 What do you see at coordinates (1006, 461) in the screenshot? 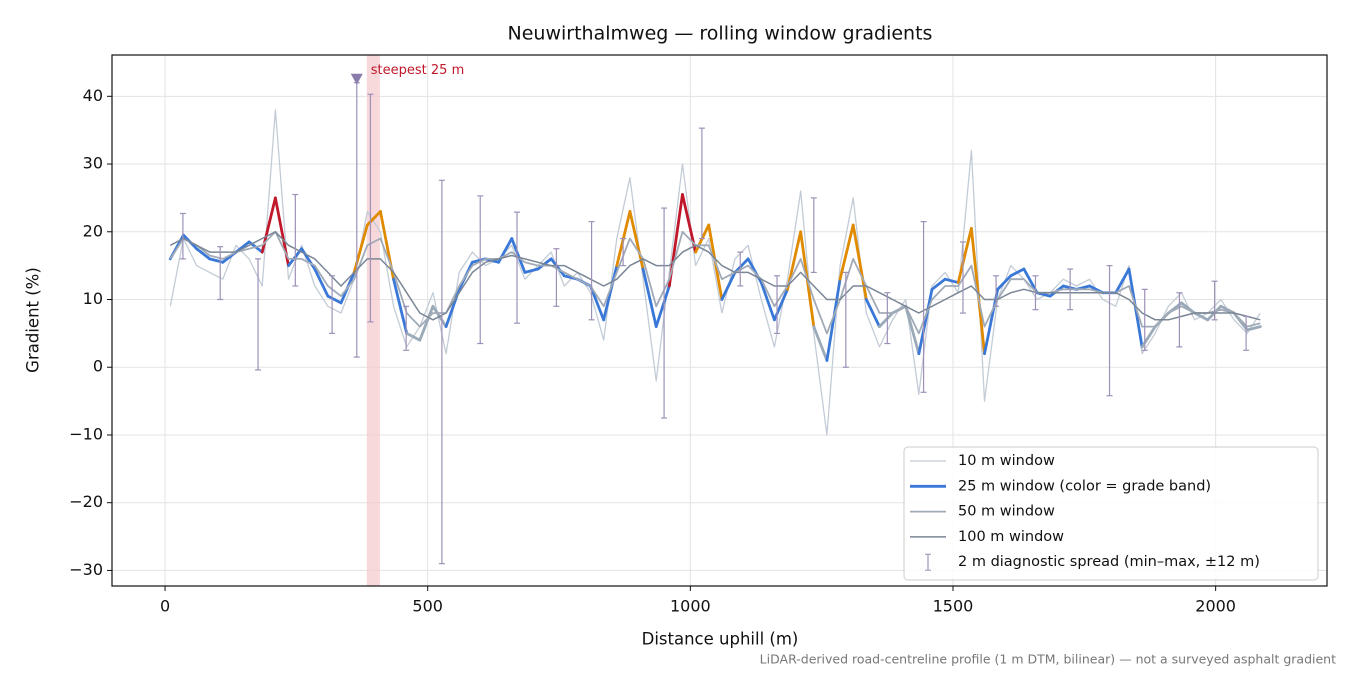
I see `legend-label: 10 m window` at bounding box center [1006, 461].